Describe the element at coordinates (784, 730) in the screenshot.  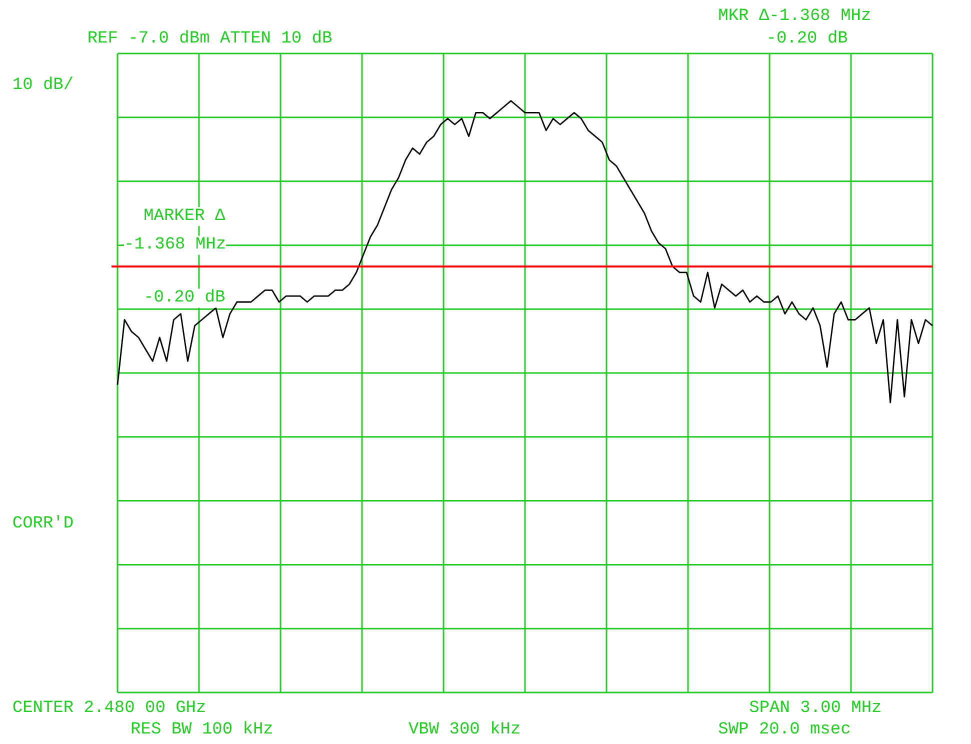
I see `text: SWP 20.0 msec` at that location.